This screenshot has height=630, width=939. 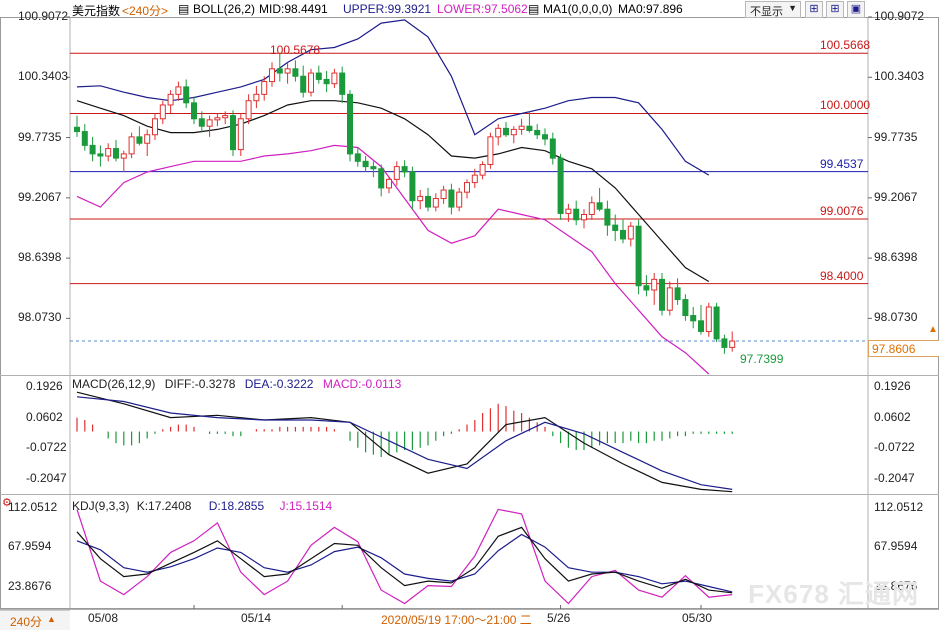 I want to click on current-price-arrow-icon: ▲, so click(x=933, y=329).